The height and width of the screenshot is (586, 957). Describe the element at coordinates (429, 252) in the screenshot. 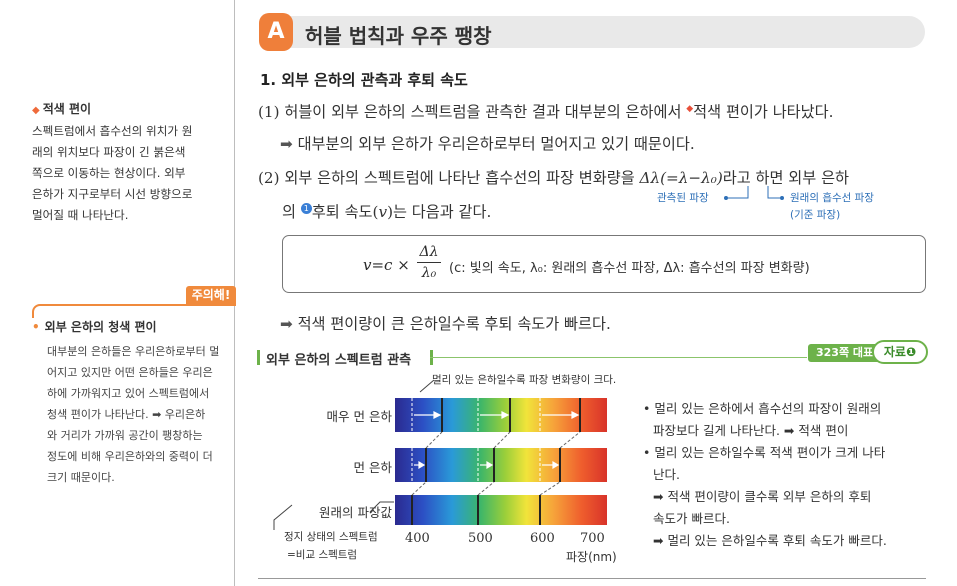

I see `formula-numerator: Δλ` at that location.